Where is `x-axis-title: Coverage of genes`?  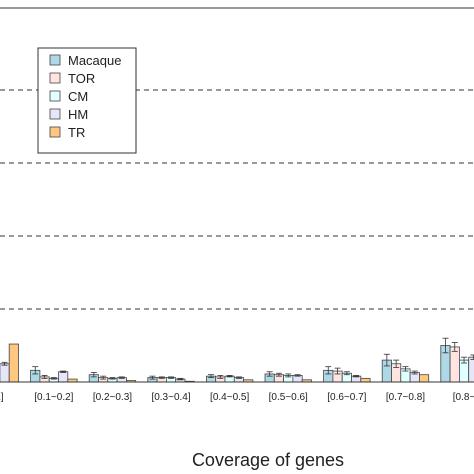
x-axis-title: Coverage of genes is located at coordinates (268, 460).